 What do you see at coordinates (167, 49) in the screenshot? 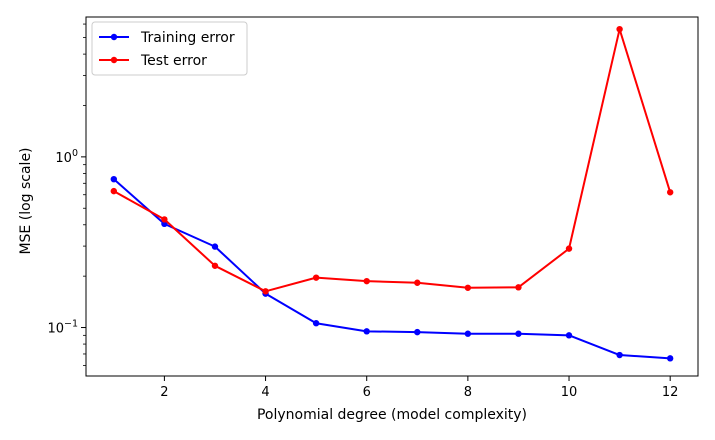
I see `legend-entries: Training error Test error` at bounding box center [167, 49].